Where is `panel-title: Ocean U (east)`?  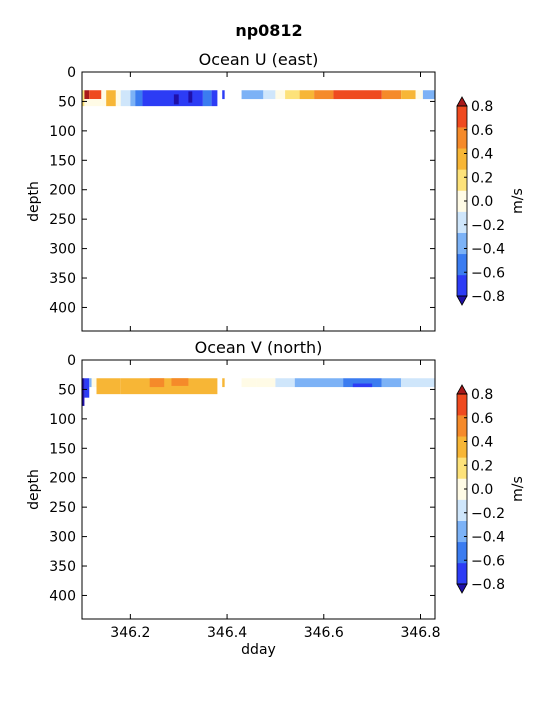 panel-title: Ocean U (east) is located at coordinates (259, 59).